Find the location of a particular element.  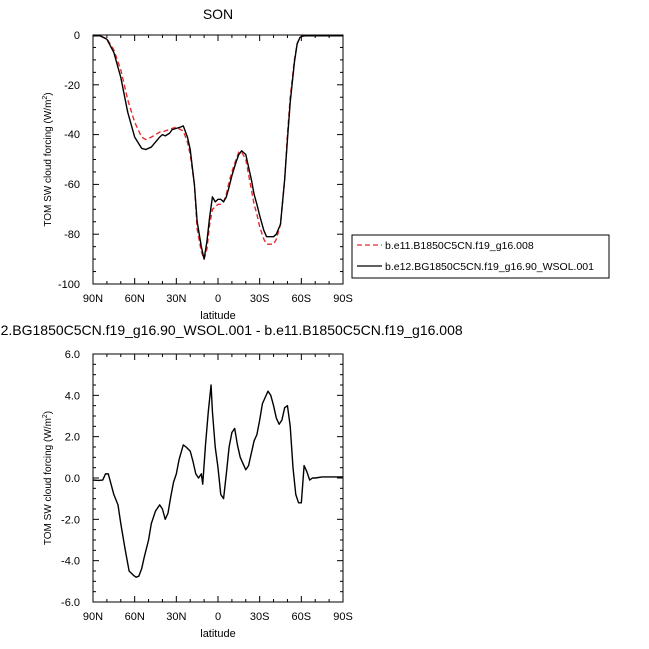

top-y-tick-label: -100 is located at coordinates (69, 285).